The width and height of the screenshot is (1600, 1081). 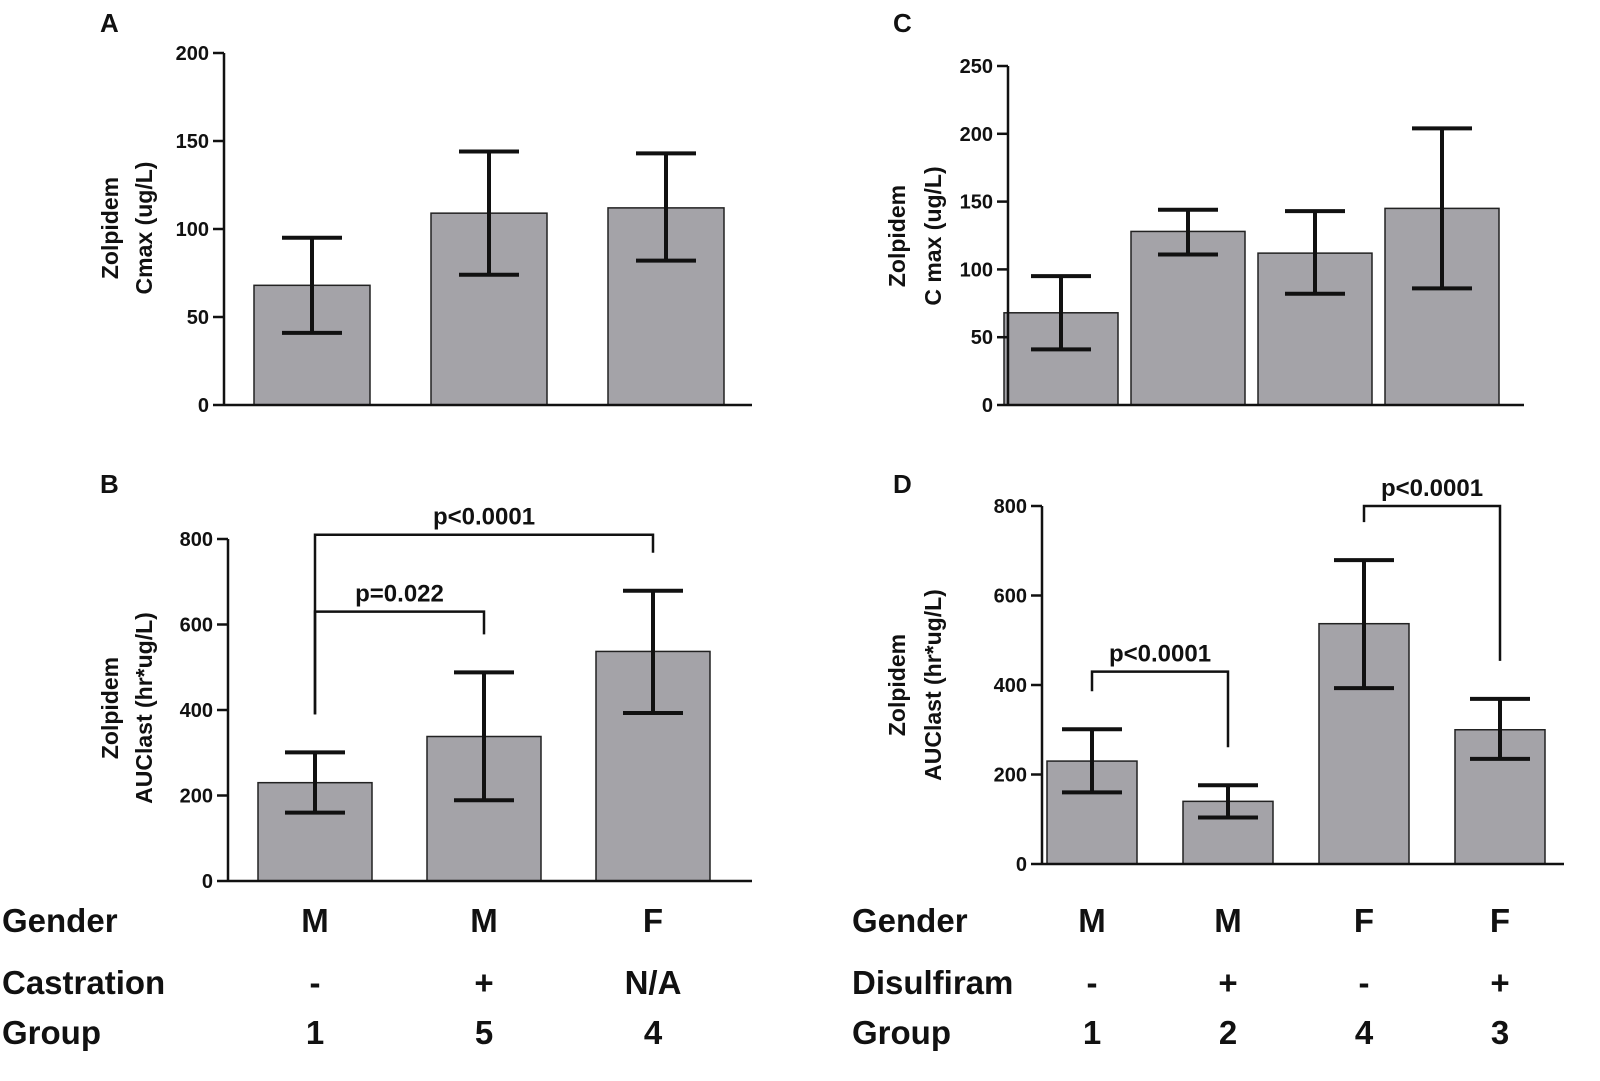 I want to click on row-label-disulfiram: Disulfiram, so click(x=932, y=982).